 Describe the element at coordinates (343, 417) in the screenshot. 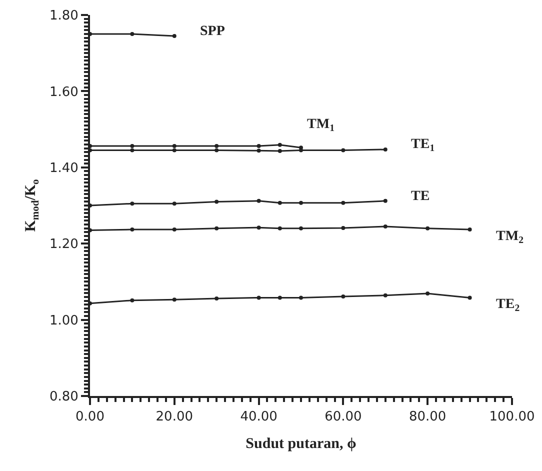

I see `x-tick-label: 60.00` at that location.